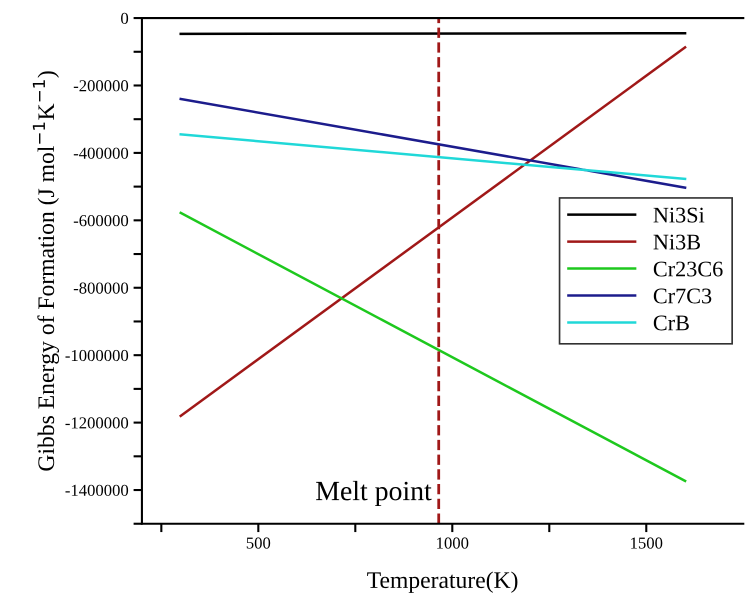 Image resolution: width=747 pixels, height=602 pixels. I want to click on y-axis-title: Gibbs Energy of Formation (J mol$^{−1}$K$^{−1}$), so click(46, 271).